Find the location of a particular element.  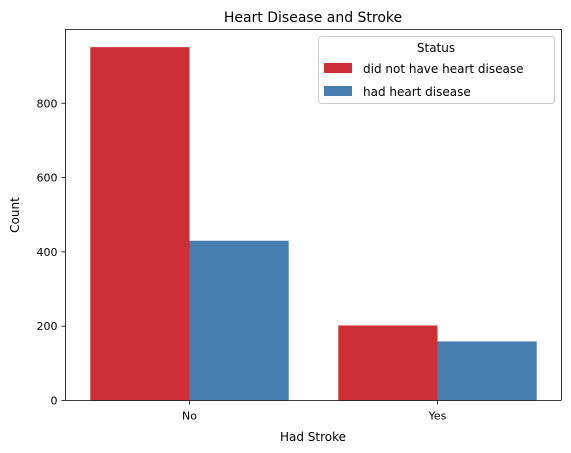

legend-swatch-did-not-have-heart-disease is located at coordinates (338, 68).